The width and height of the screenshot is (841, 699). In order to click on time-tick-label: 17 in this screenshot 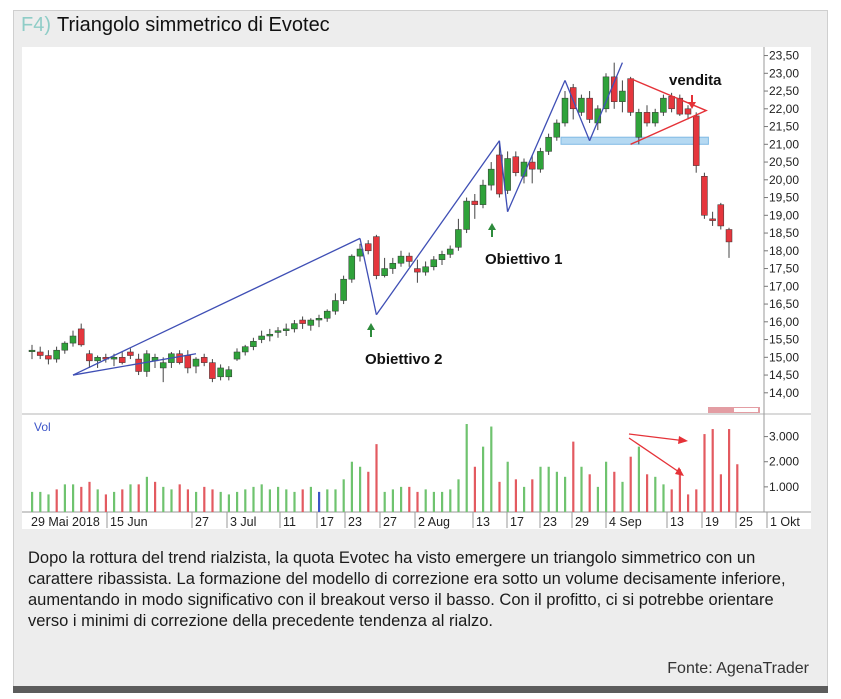, I will do `click(517, 522)`.